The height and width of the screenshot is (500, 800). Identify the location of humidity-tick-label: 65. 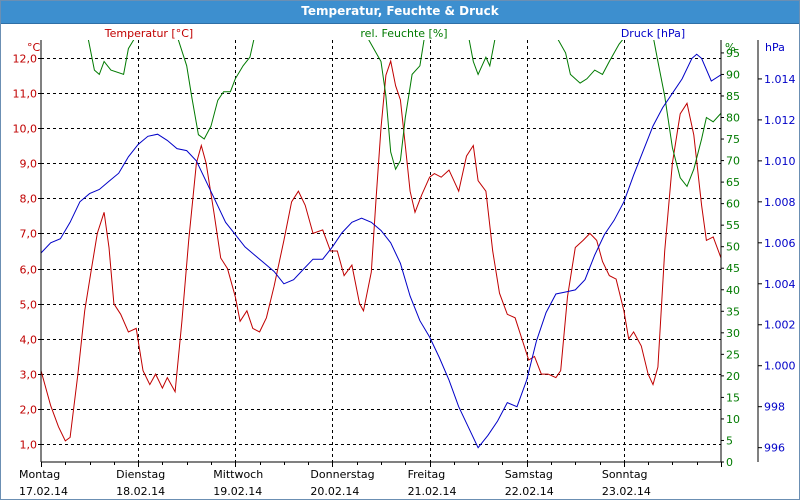
(733, 182).